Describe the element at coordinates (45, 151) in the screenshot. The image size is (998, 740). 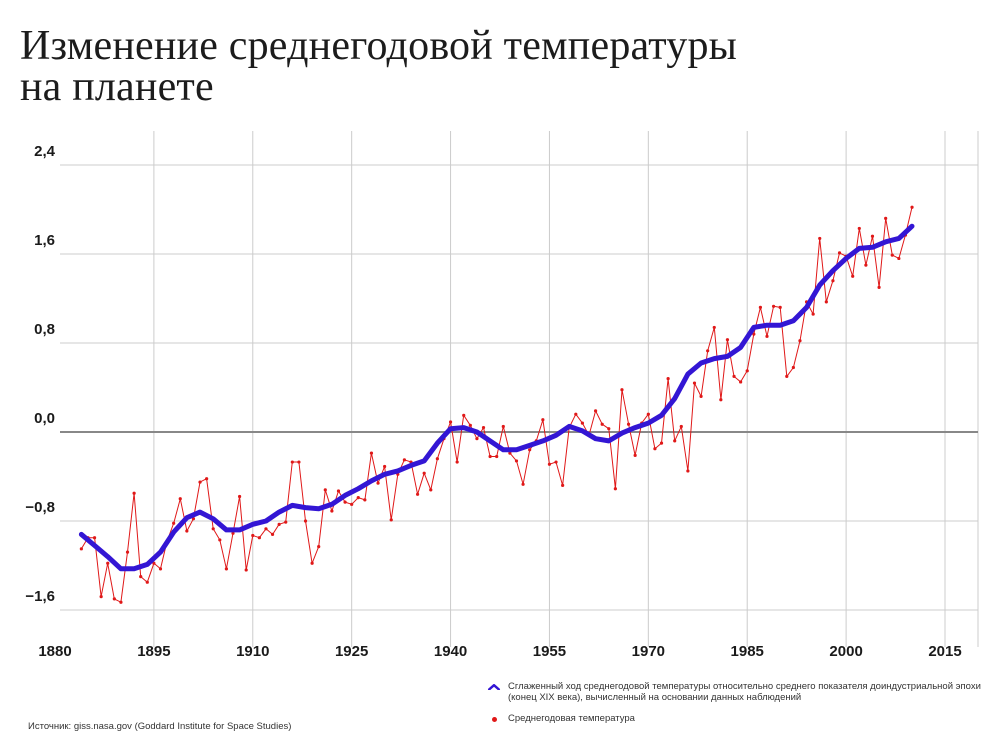
I see `y-tick-label: 2,4` at that location.